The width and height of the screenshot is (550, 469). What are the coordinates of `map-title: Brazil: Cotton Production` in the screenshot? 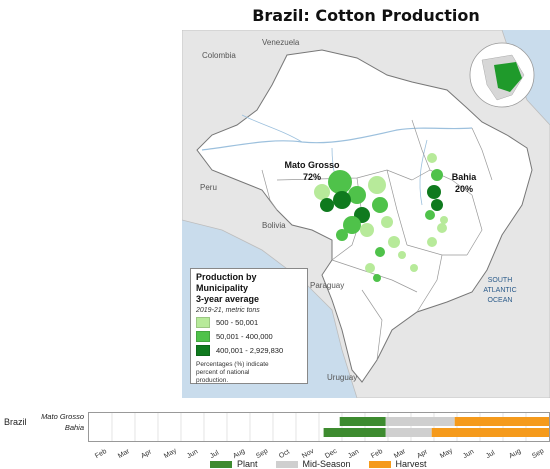 It's located at (366, 15).